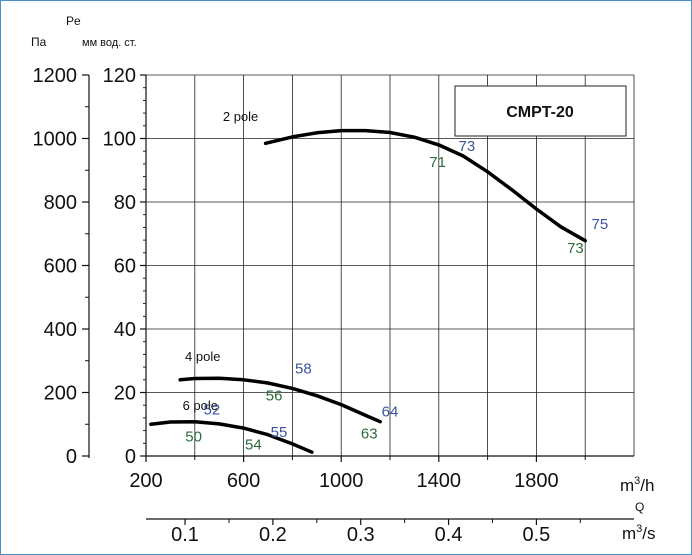  Describe the element at coordinates (55, 140) in the screenshot. I see `y-tick-label-pa: 1000` at that location.